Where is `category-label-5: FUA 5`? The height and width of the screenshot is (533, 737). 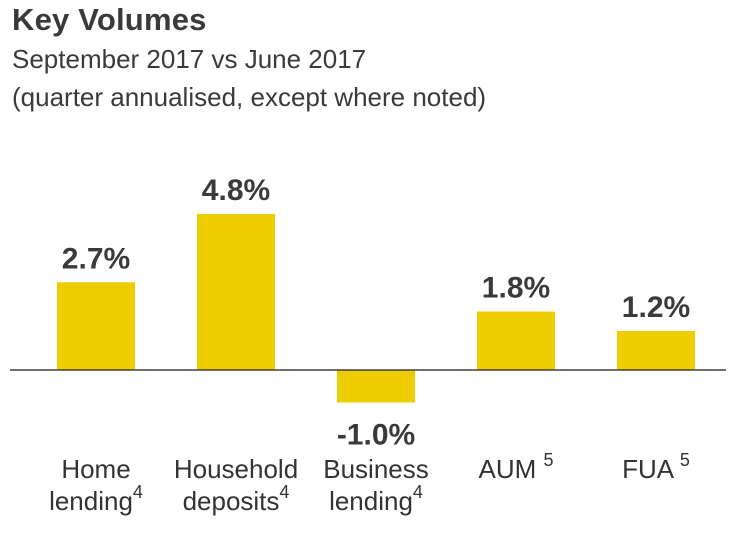 category-label-5: FUA 5 is located at coordinates (656, 467).